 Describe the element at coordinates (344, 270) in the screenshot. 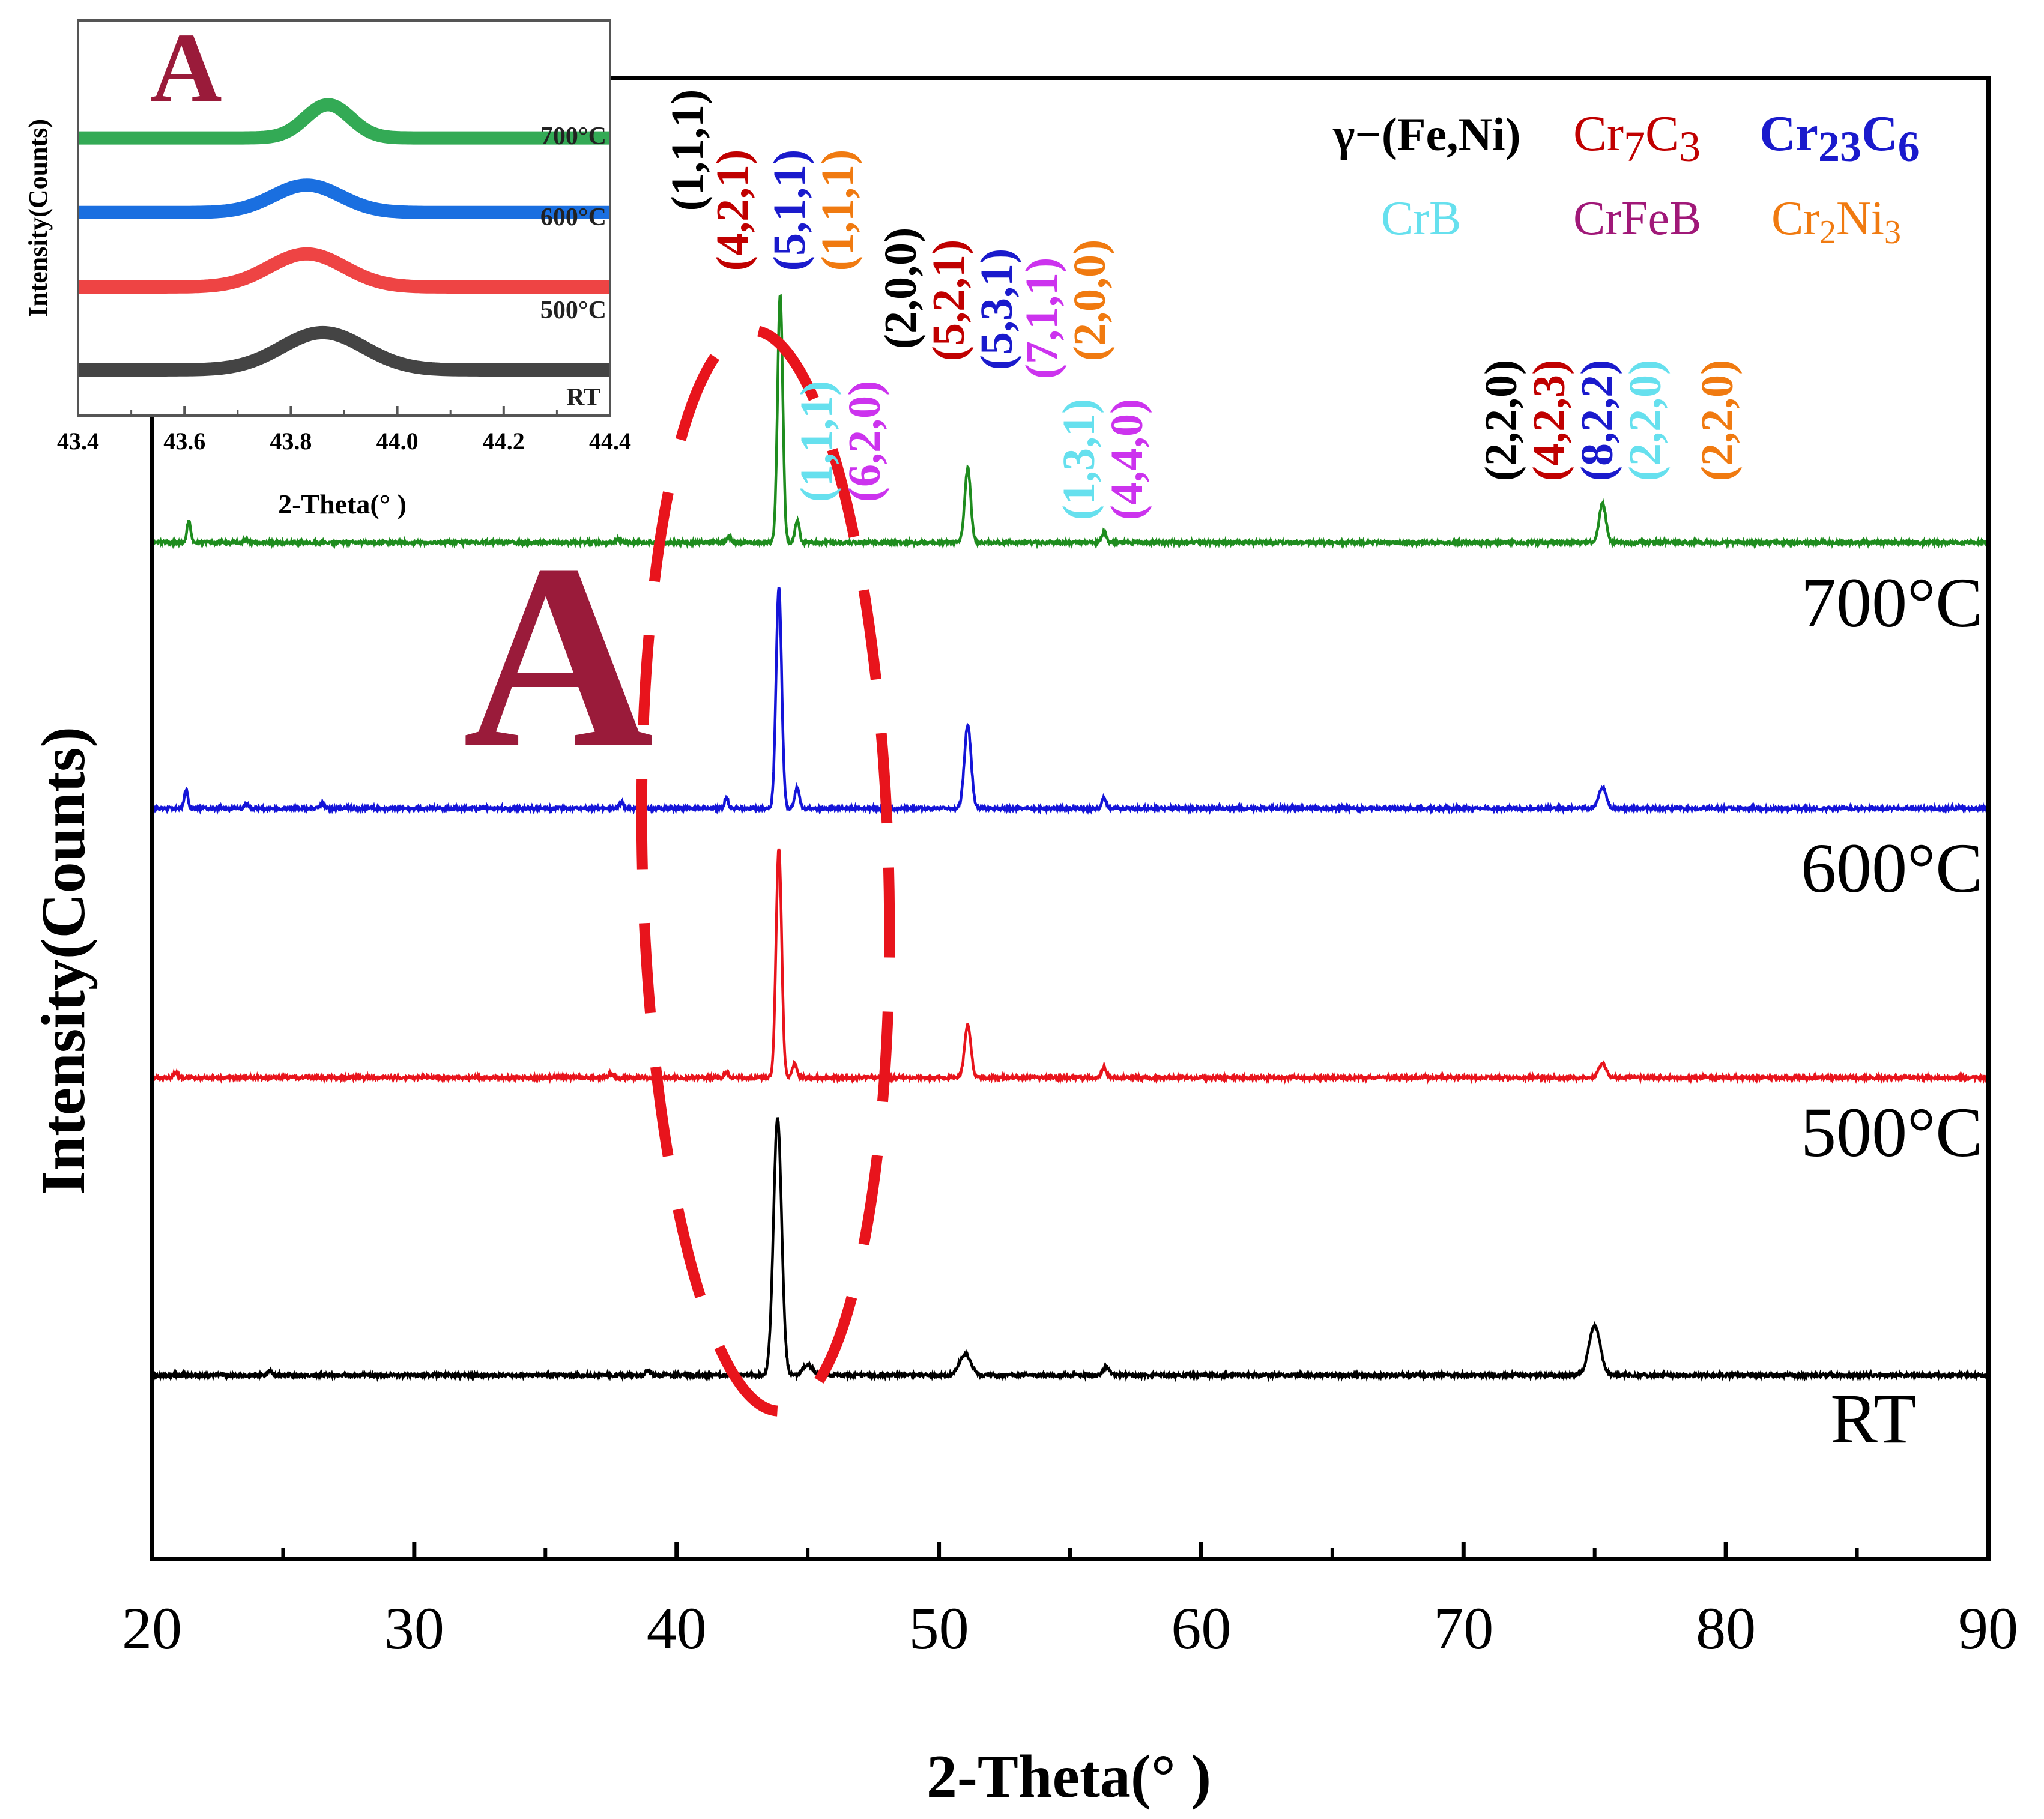

I see `inset-series-line-500c` at that location.